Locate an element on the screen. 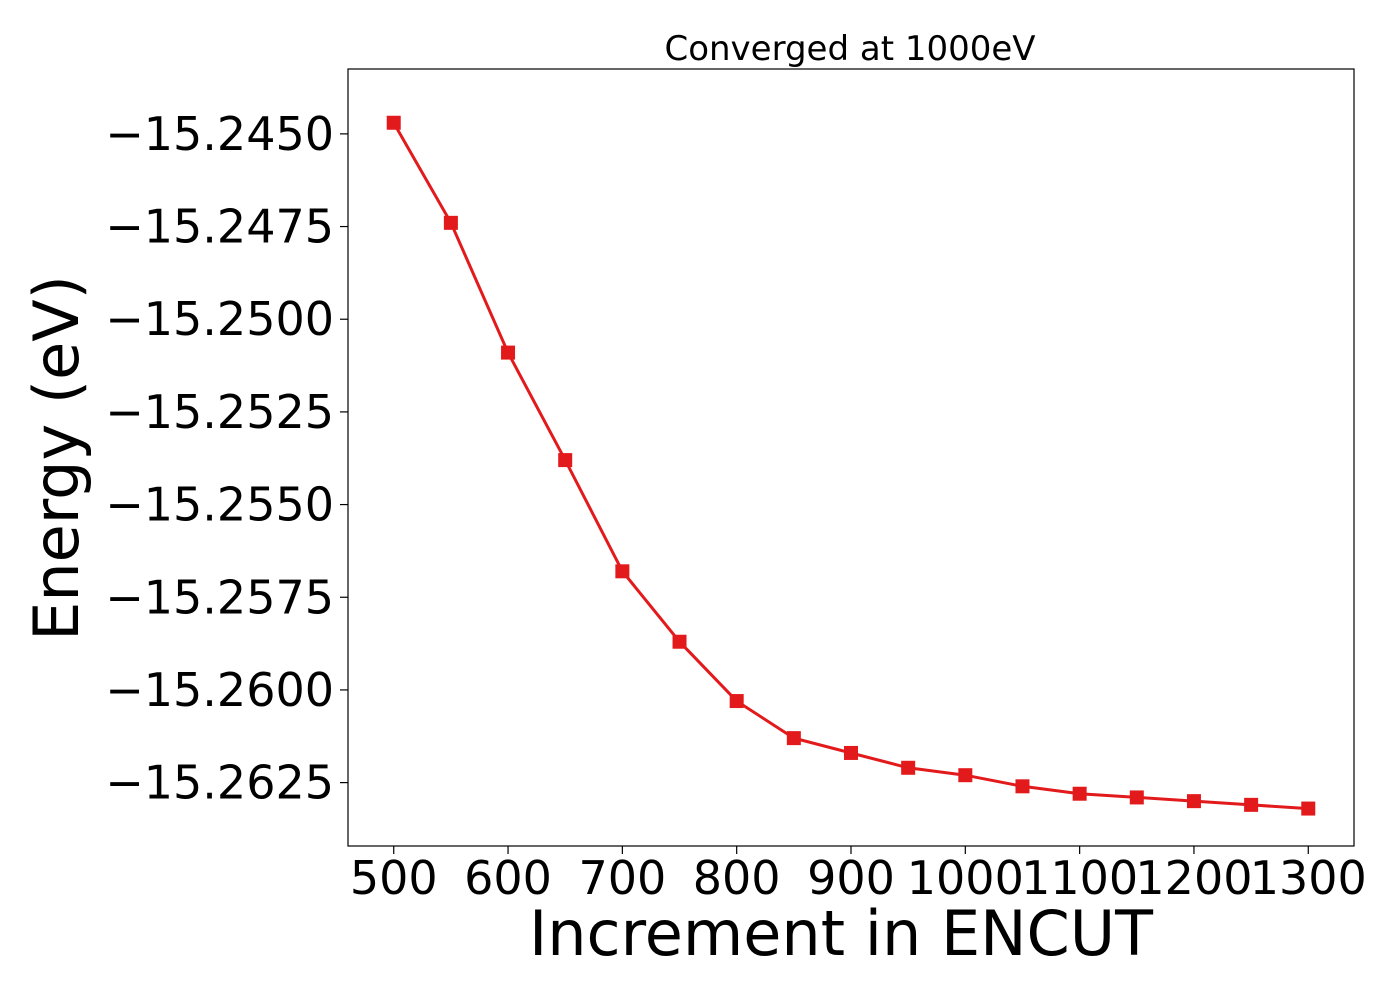 The image size is (1400, 1000). x-tick-label: 1300 is located at coordinates (1308, 878).